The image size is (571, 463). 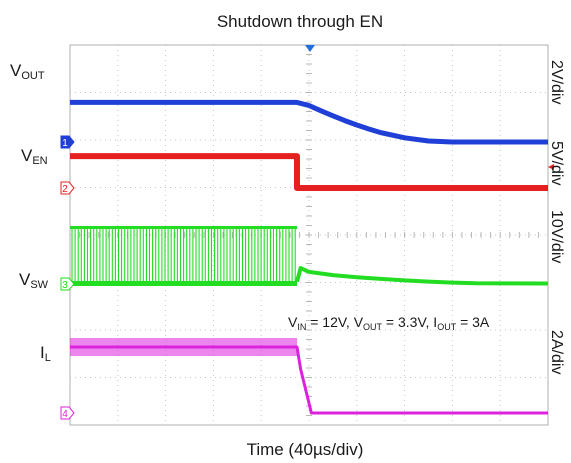 I want to click on svg-text: 4, so click(x=65, y=414).